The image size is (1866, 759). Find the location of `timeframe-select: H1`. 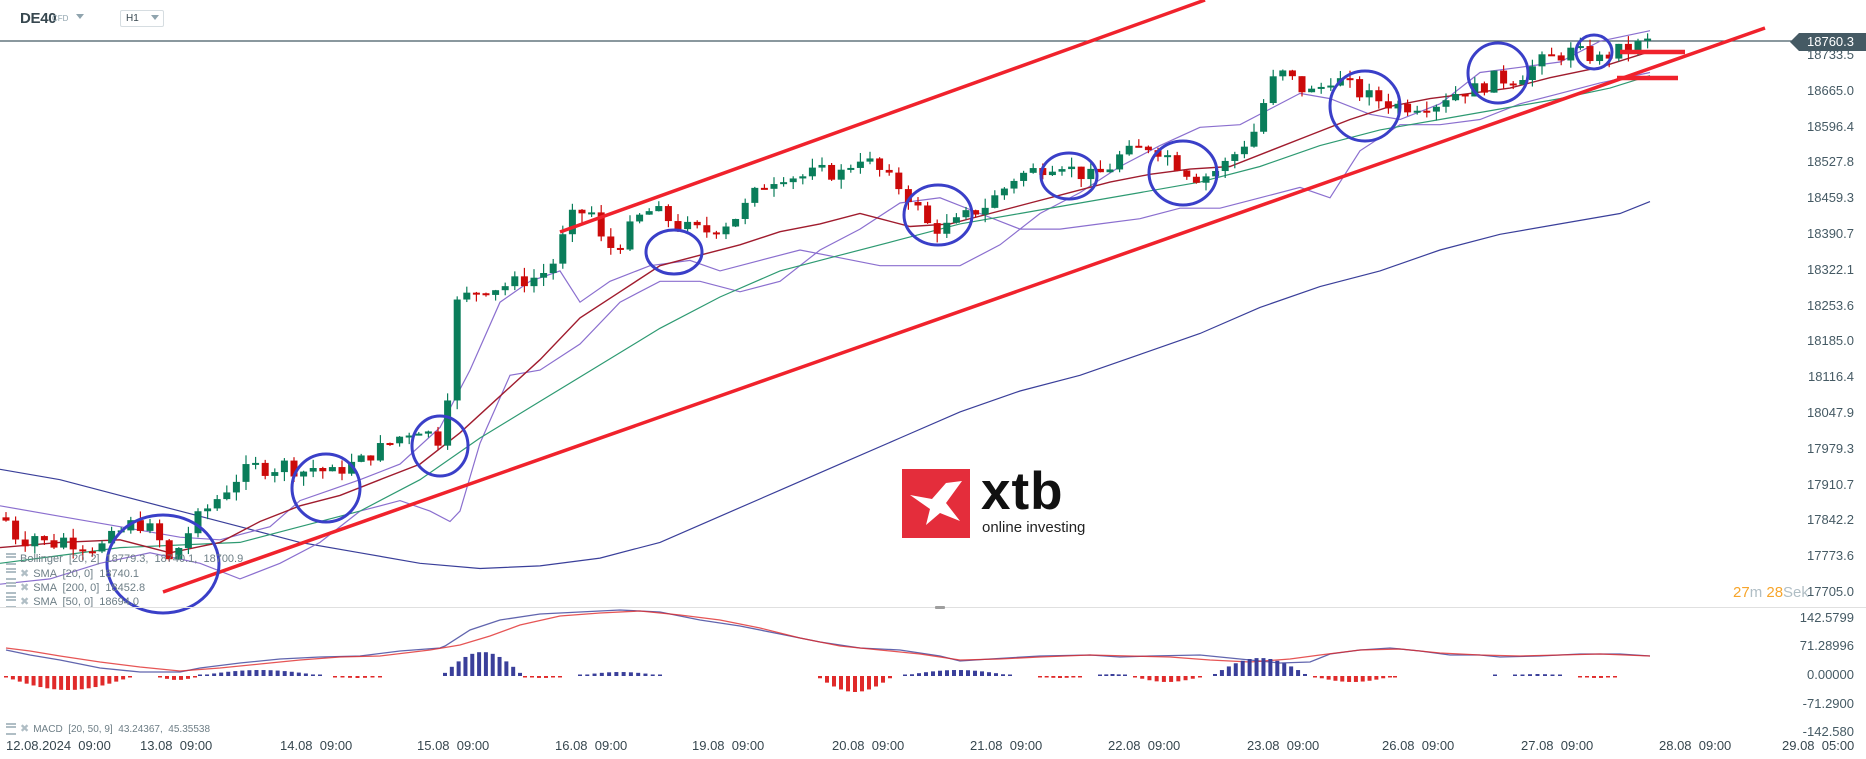

timeframe-select: H1 is located at coordinates (142, 18).